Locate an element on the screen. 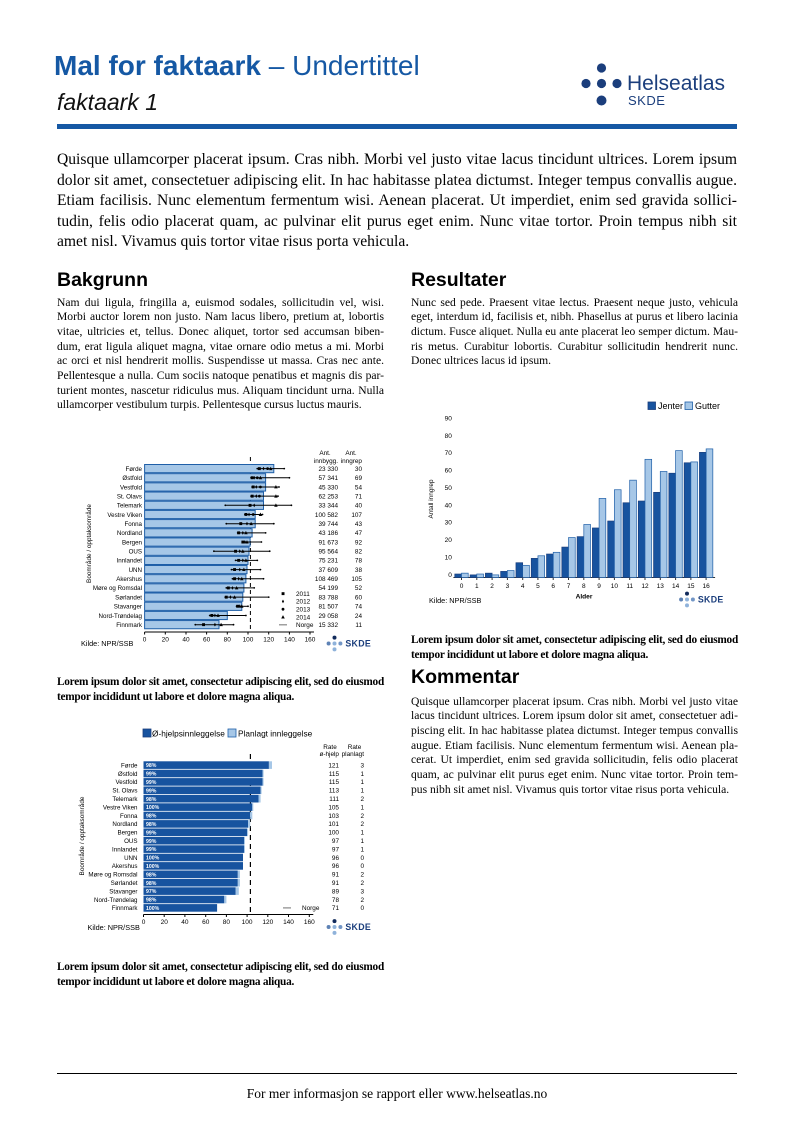  svg-text: Antall inngrep is located at coordinates (431, 499).